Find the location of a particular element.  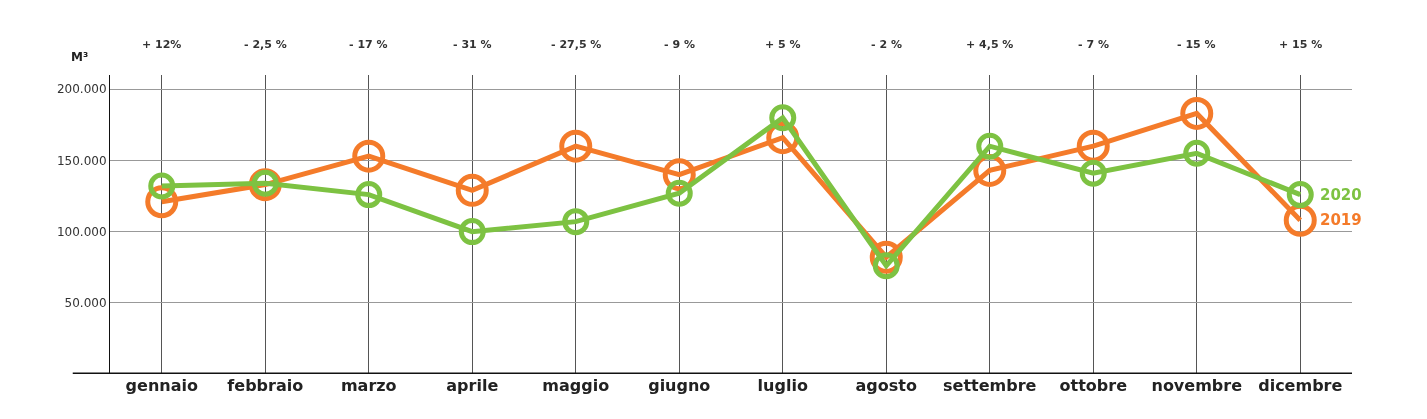

y-tick-label: 100.000 is located at coordinates (81, 231).